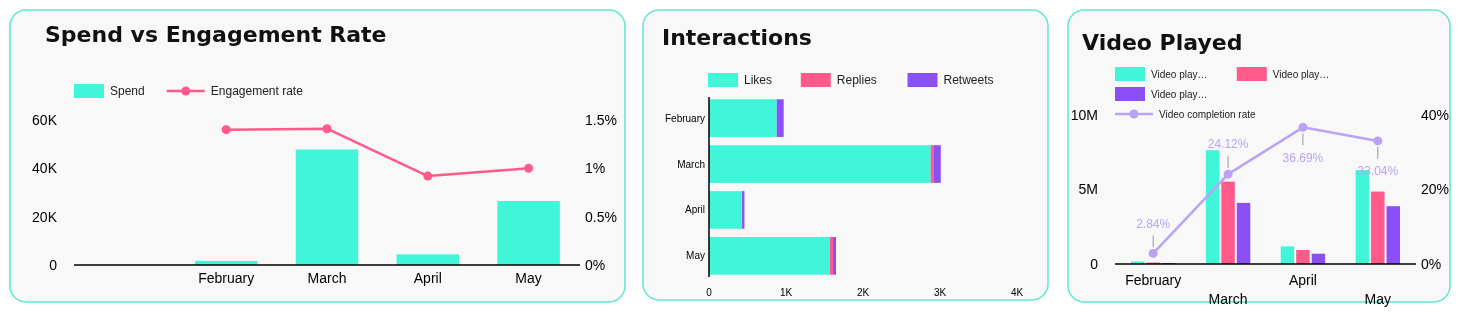 This screenshot has height=314, width=1459. What do you see at coordinates (786, 292) in the screenshot?
I see `x-tick-label: 1K` at bounding box center [786, 292].